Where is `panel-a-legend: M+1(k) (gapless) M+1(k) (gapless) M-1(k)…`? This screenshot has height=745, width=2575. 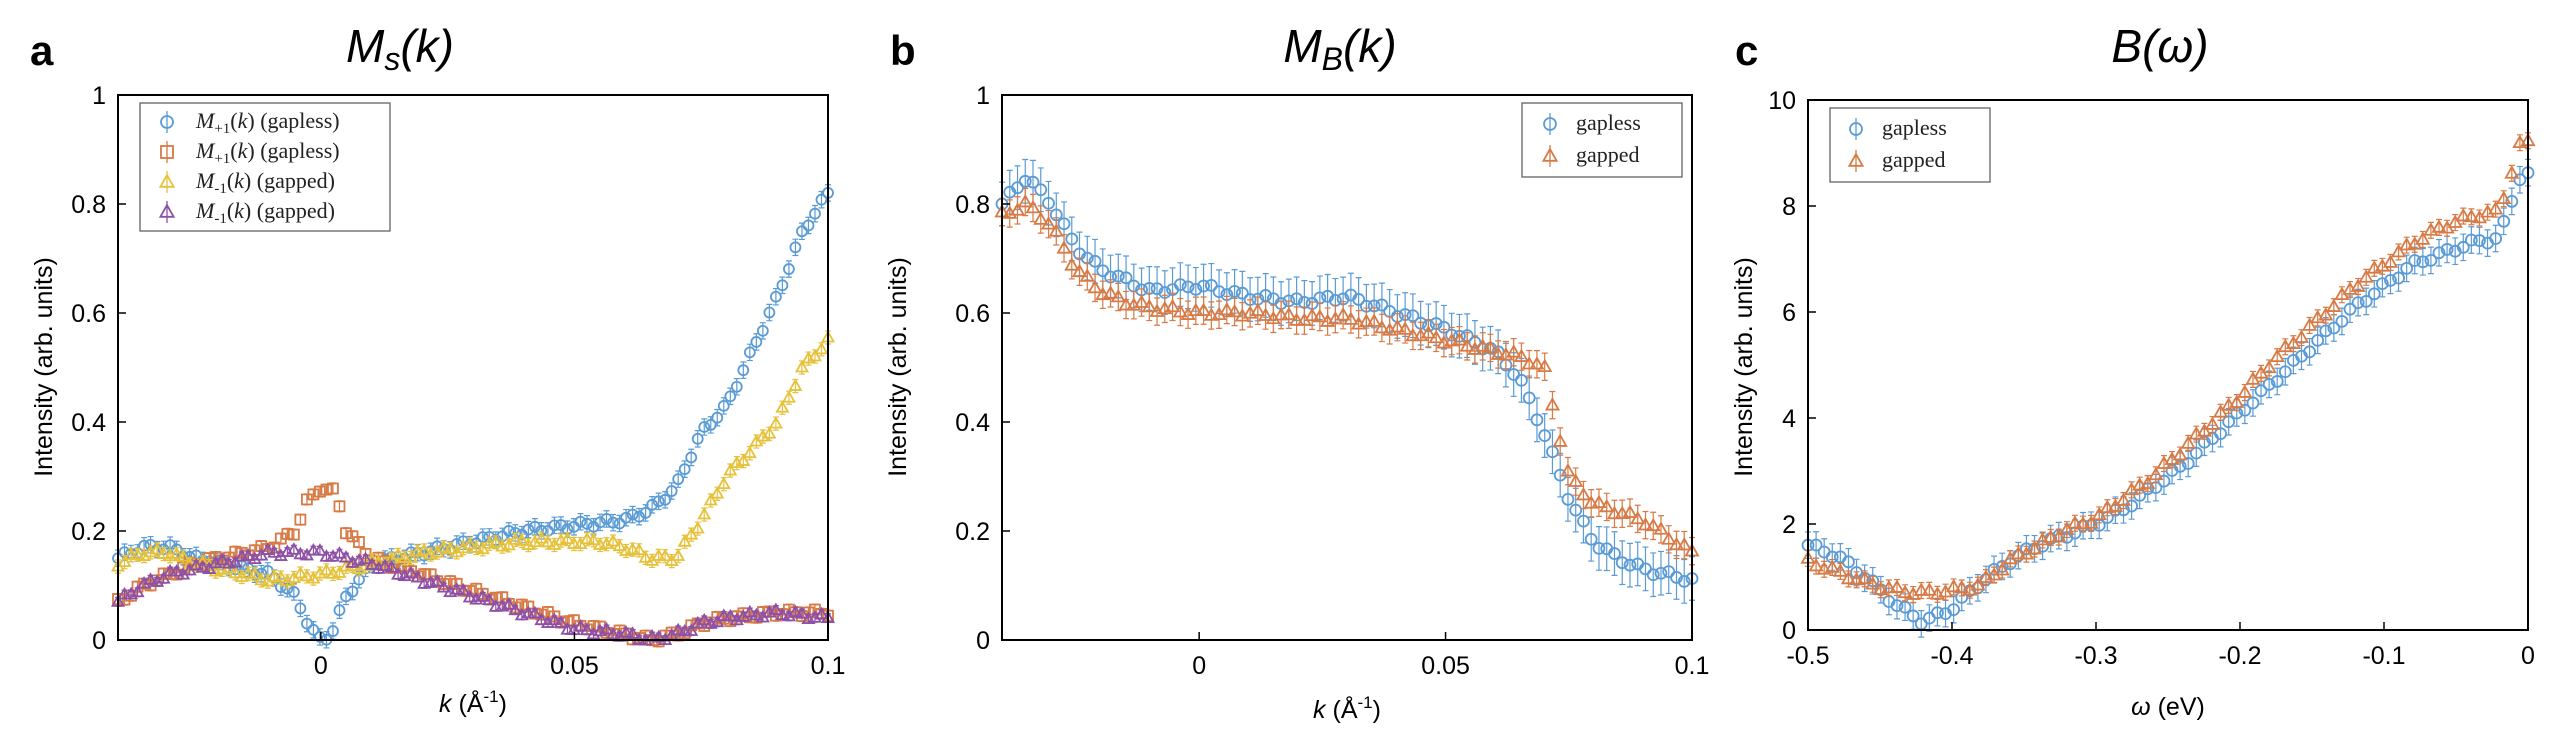
panel-a-legend: M+1(k) (gapless) M+1(k) (gapless) M-1(k)… is located at coordinates (265, 167).